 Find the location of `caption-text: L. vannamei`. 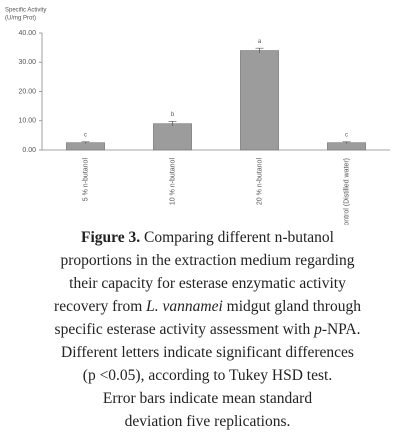

caption-text: L. vannamei is located at coordinates (184, 306).